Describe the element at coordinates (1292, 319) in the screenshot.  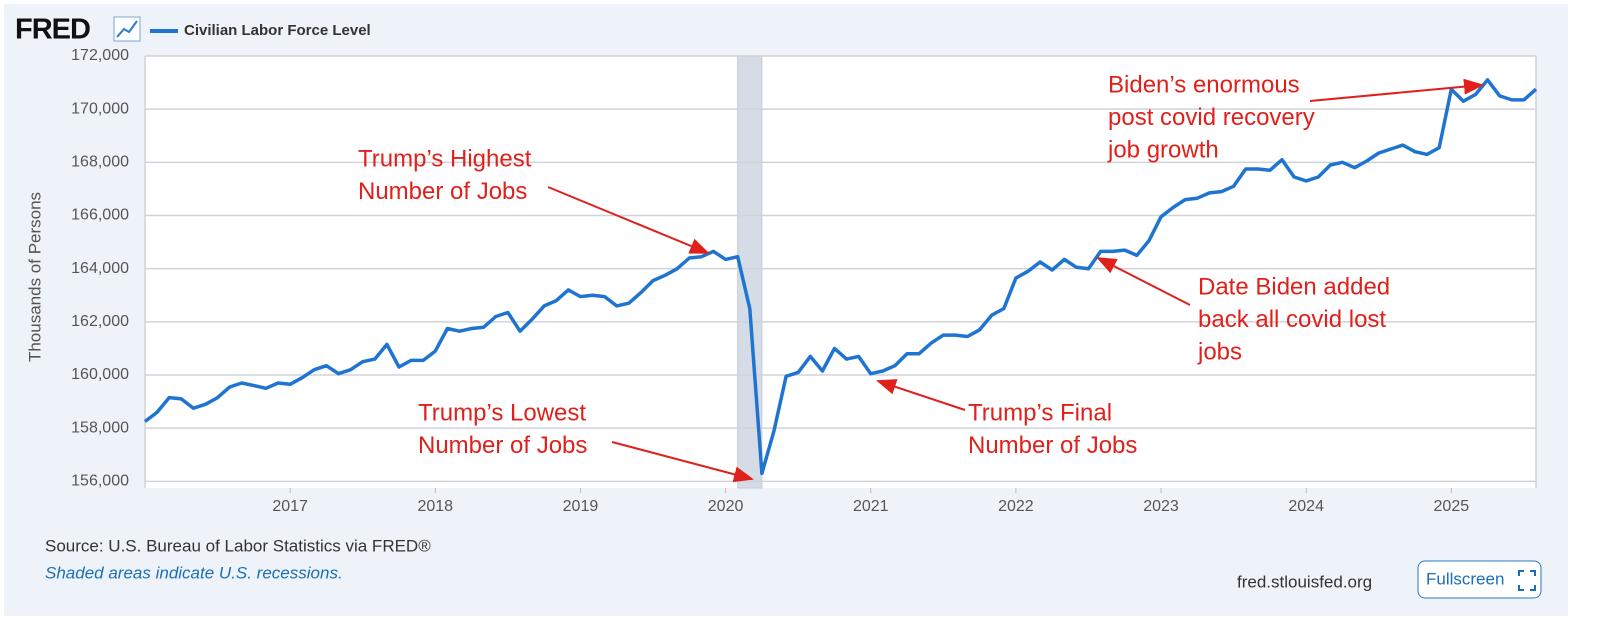
I see `annotation: back all covid lost` at that location.